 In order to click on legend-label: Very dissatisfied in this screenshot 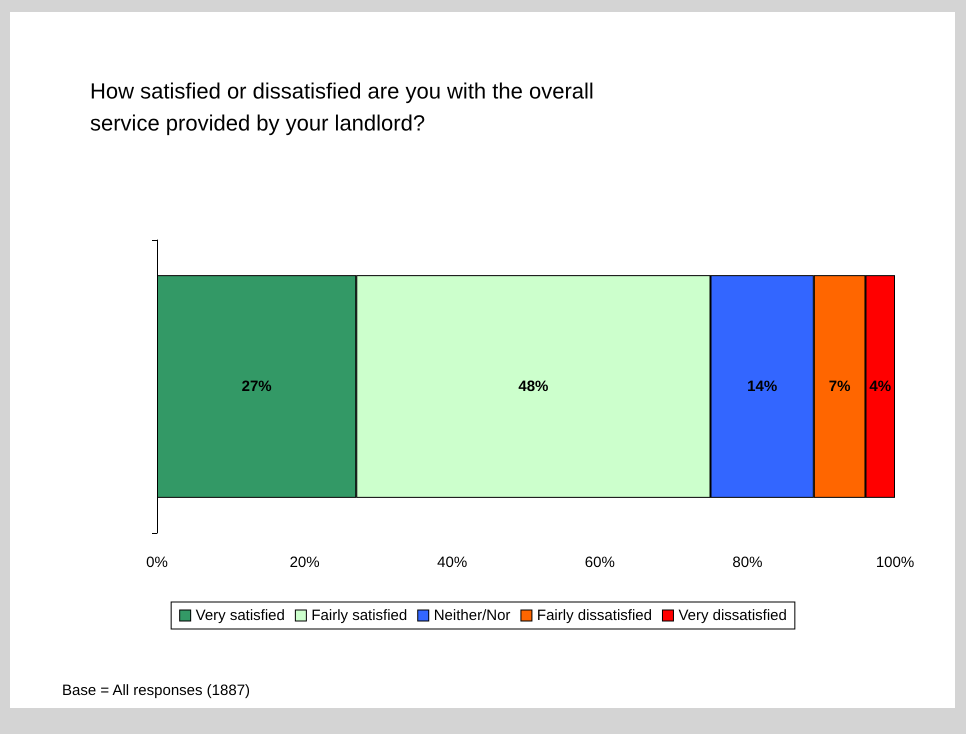, I will do `click(732, 615)`.